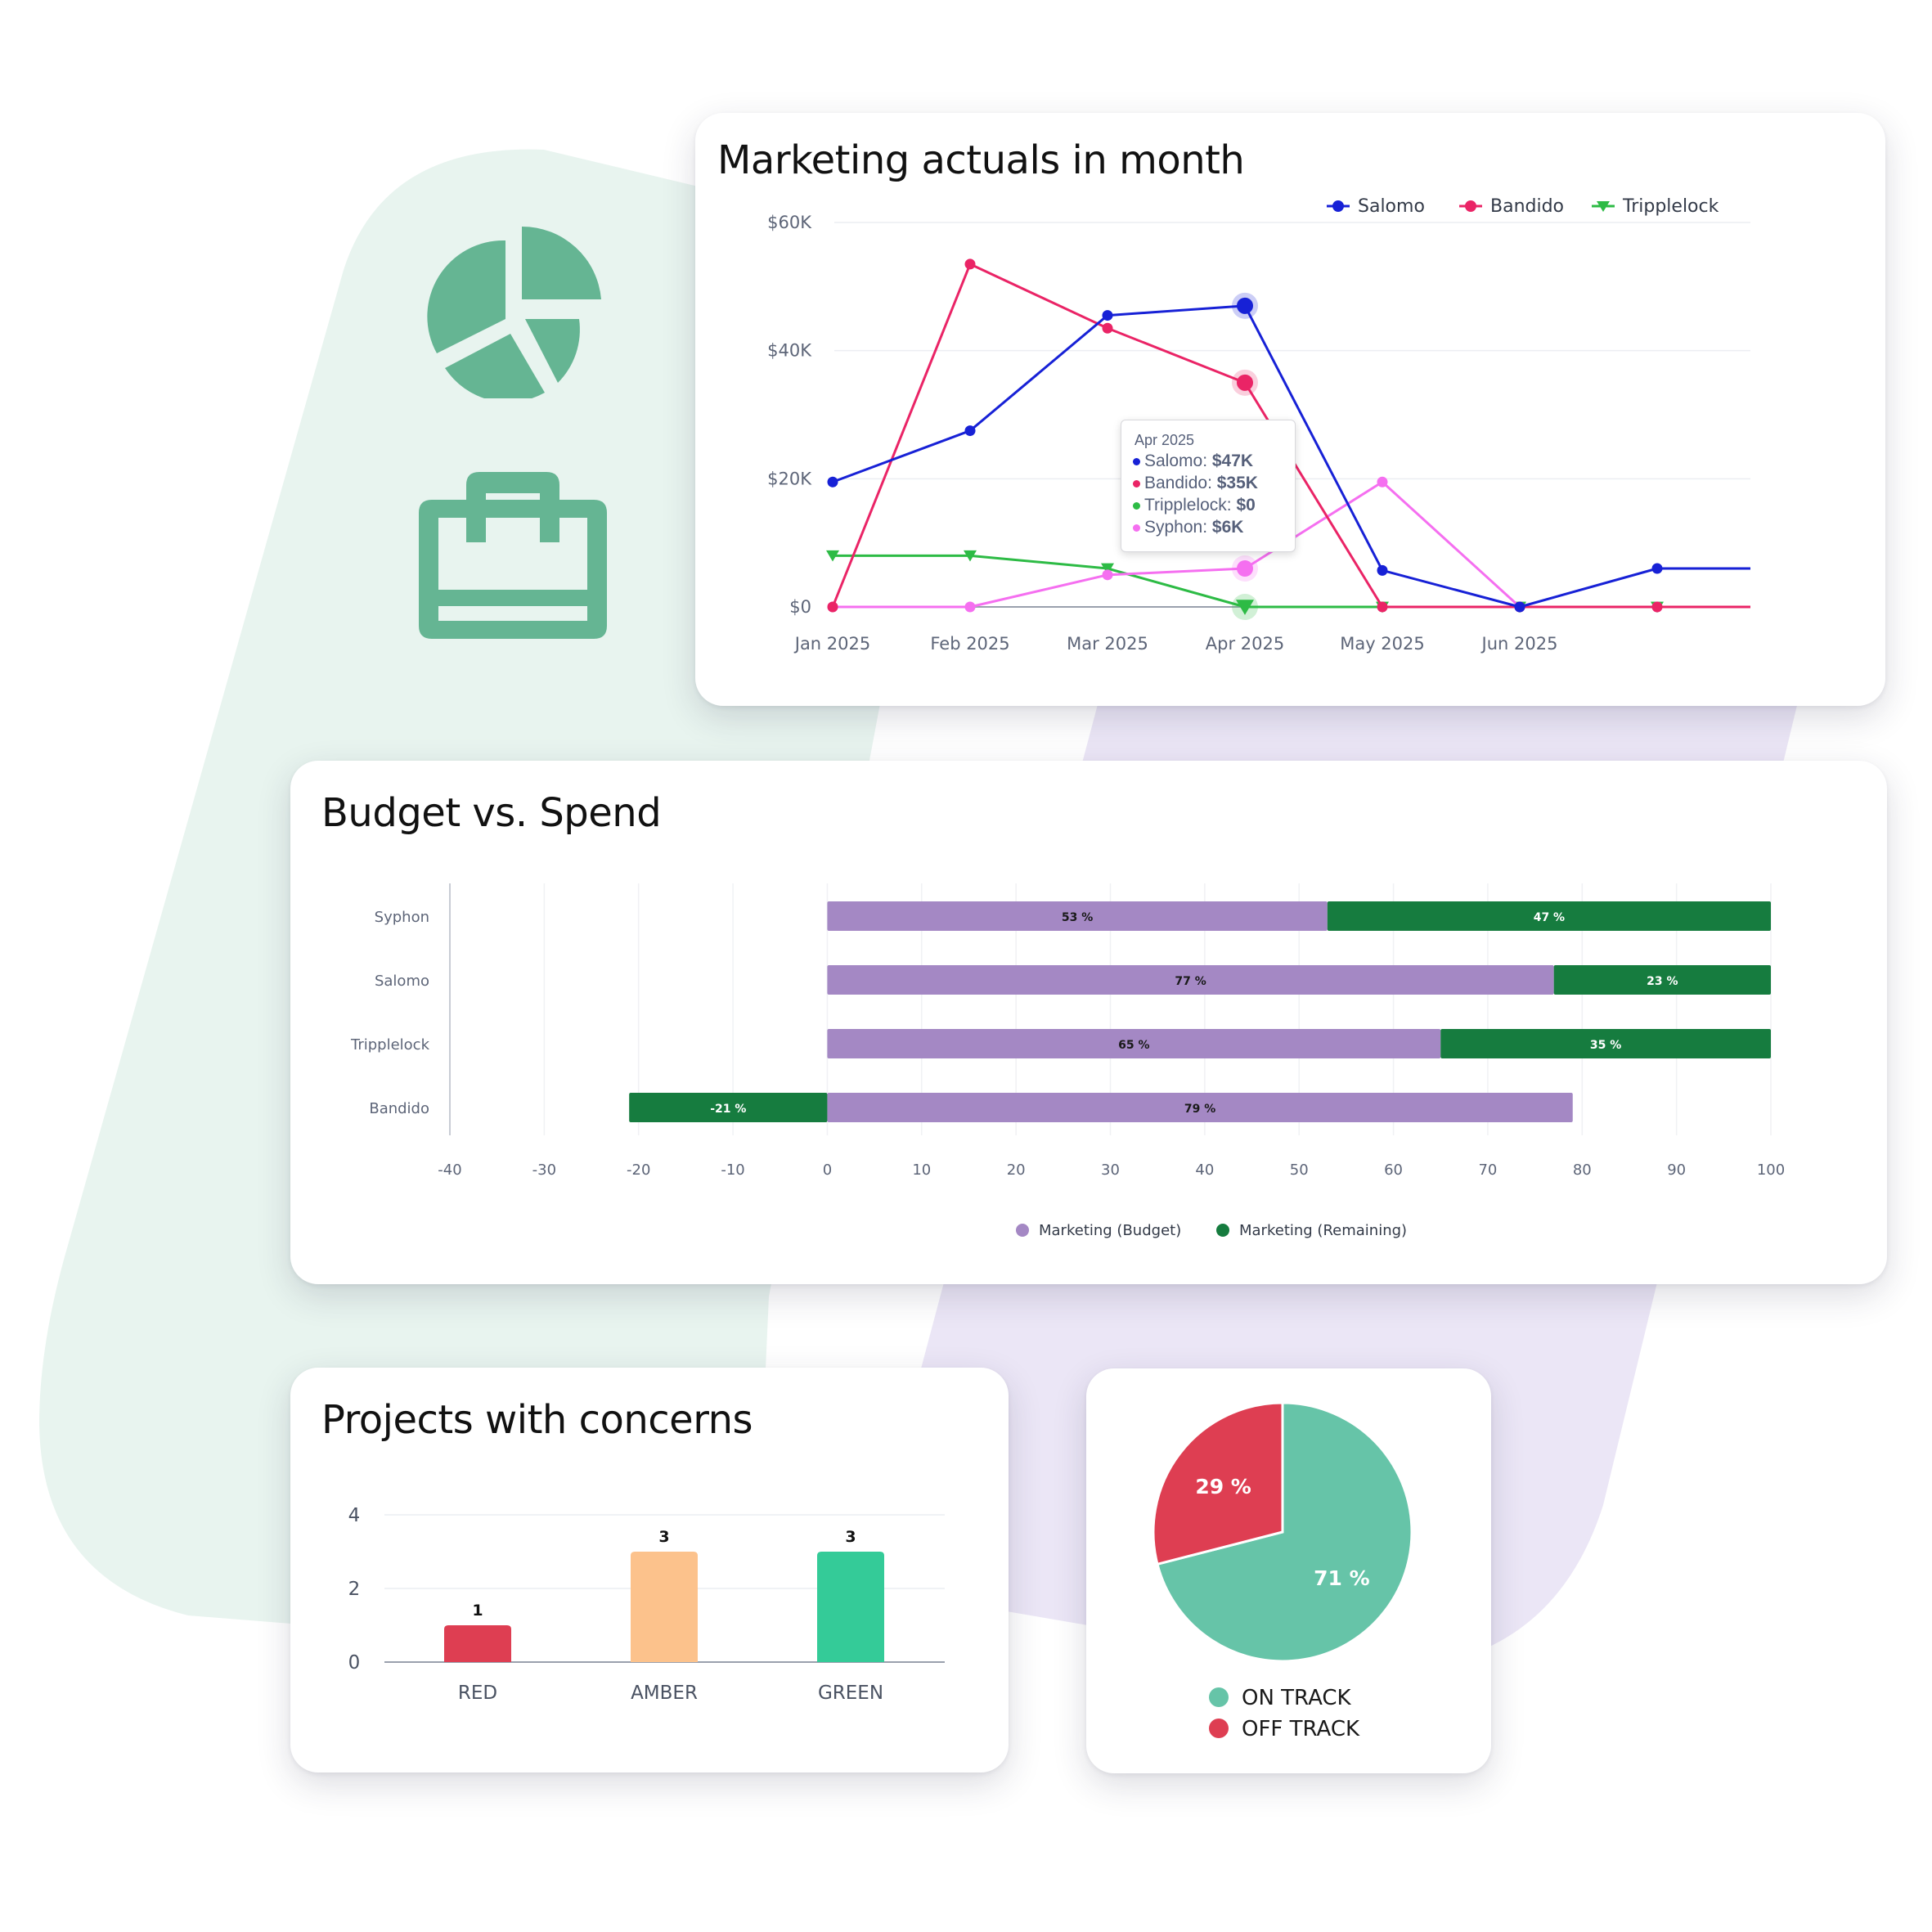  What do you see at coordinates (1016, 1170) in the screenshot?
I see `x-tick-label-20: 20` at bounding box center [1016, 1170].